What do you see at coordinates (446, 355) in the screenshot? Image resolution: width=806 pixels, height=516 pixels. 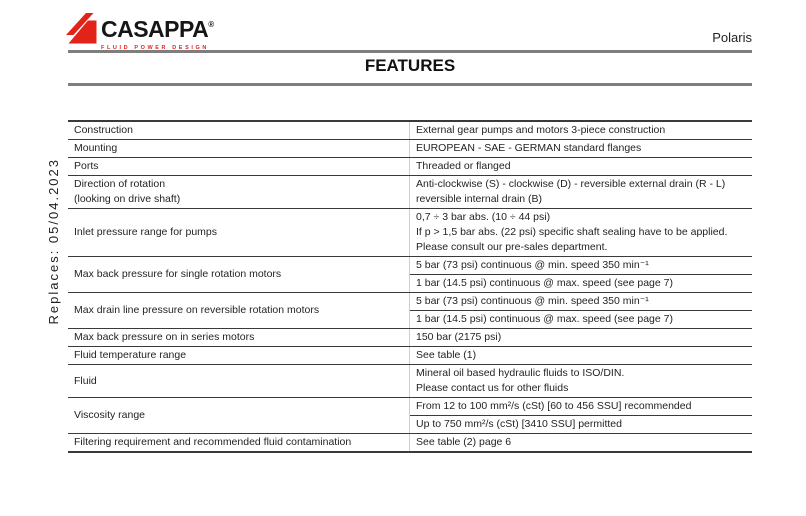 I see `feature-value-line: See table (1)` at bounding box center [446, 355].